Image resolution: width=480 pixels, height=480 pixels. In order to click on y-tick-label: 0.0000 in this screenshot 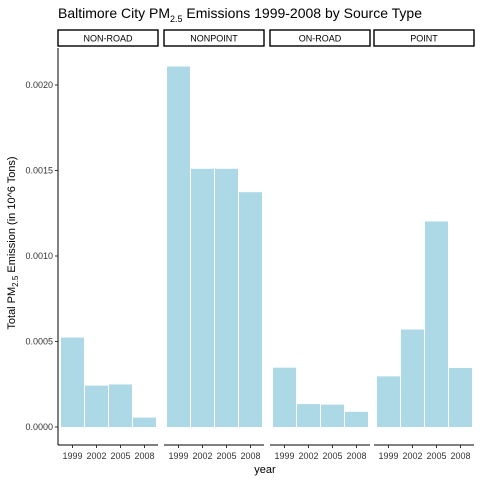, I will do `click(39, 427)`.